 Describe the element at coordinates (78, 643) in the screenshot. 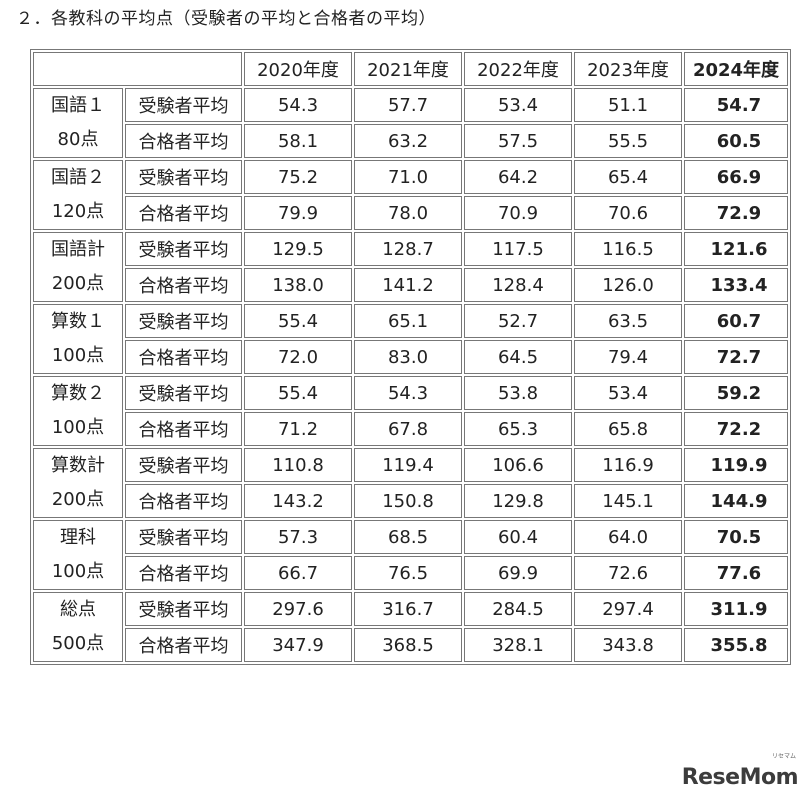

I see `subject-max-points: 500点` at that location.